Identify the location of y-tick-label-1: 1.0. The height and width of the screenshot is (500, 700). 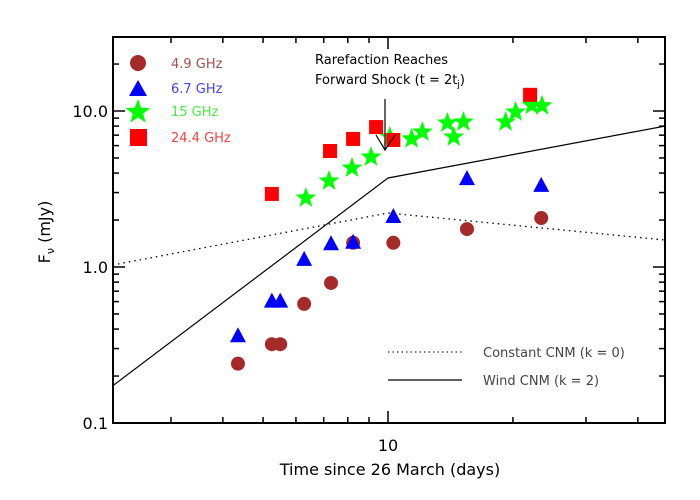
(95, 267).